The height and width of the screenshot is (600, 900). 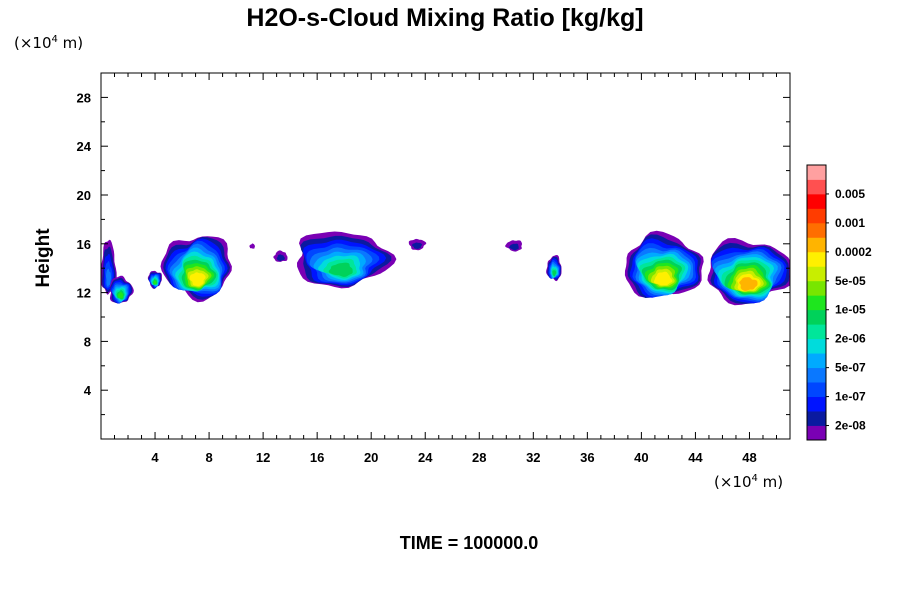 What do you see at coordinates (479, 457) in the screenshot?
I see `x-tick-label: 28` at bounding box center [479, 457].